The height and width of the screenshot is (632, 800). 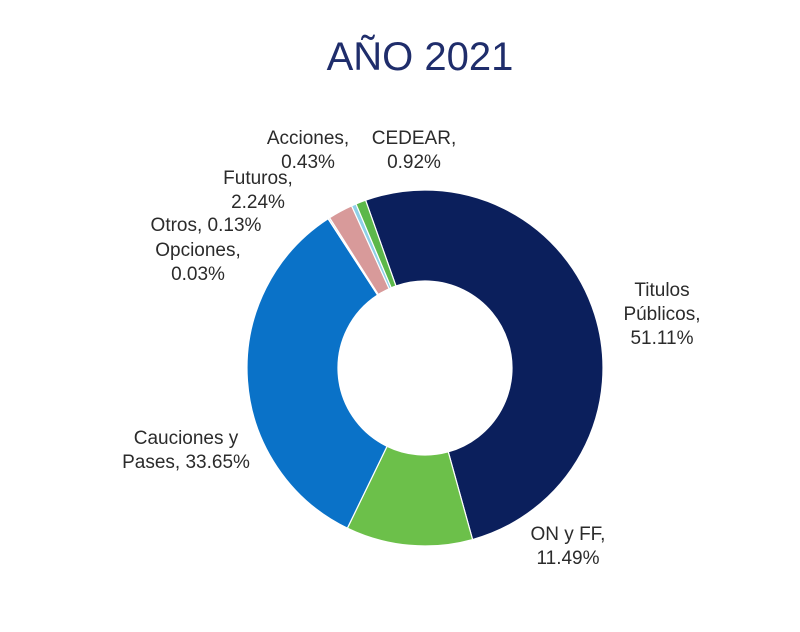 What do you see at coordinates (206, 225) in the screenshot?
I see `label-otros: Otros, 0.13%` at bounding box center [206, 225].